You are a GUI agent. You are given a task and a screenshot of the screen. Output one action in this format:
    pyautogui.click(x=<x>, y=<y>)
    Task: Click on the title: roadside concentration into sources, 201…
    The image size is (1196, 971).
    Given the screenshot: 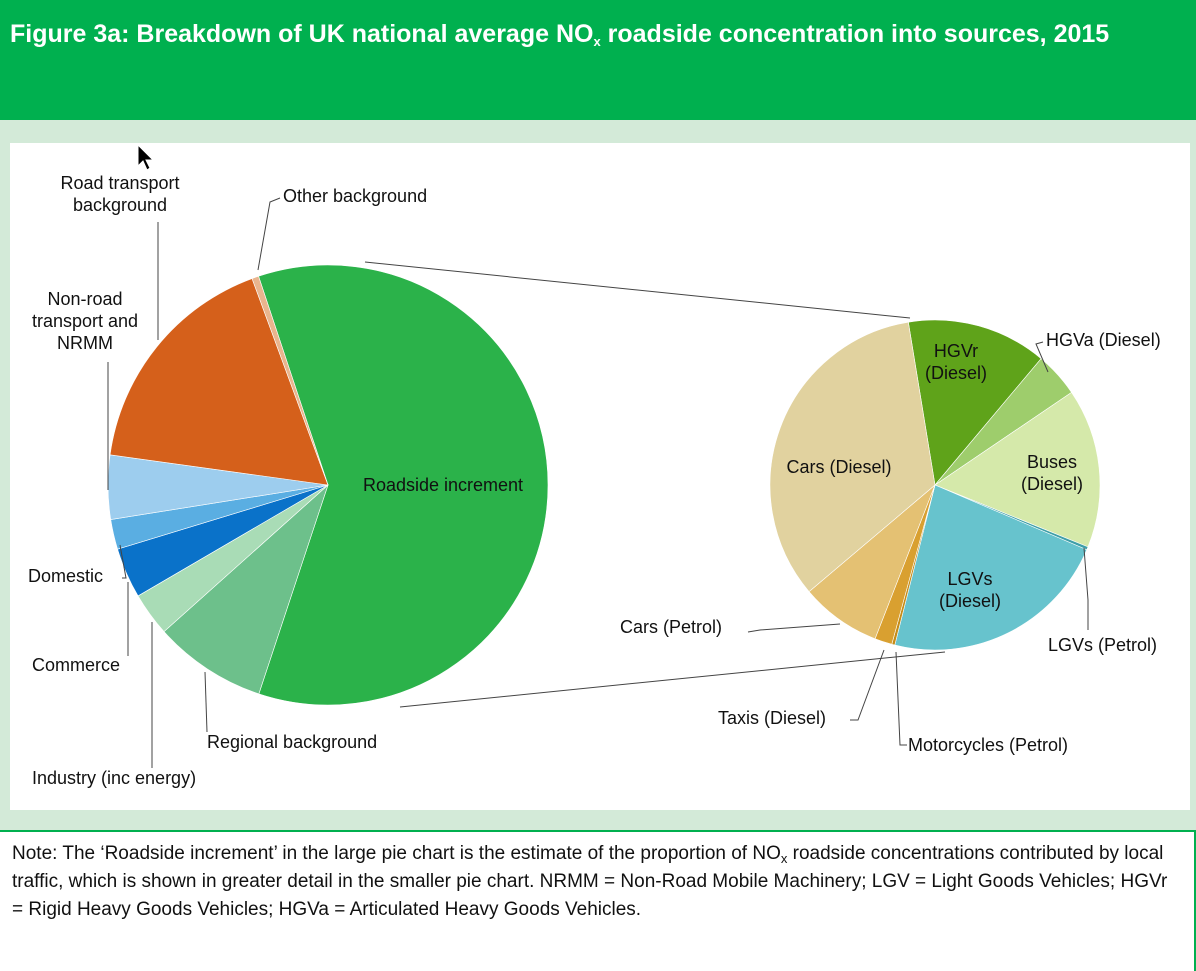 What is the action you would take?
    pyautogui.click(x=855, y=34)
    